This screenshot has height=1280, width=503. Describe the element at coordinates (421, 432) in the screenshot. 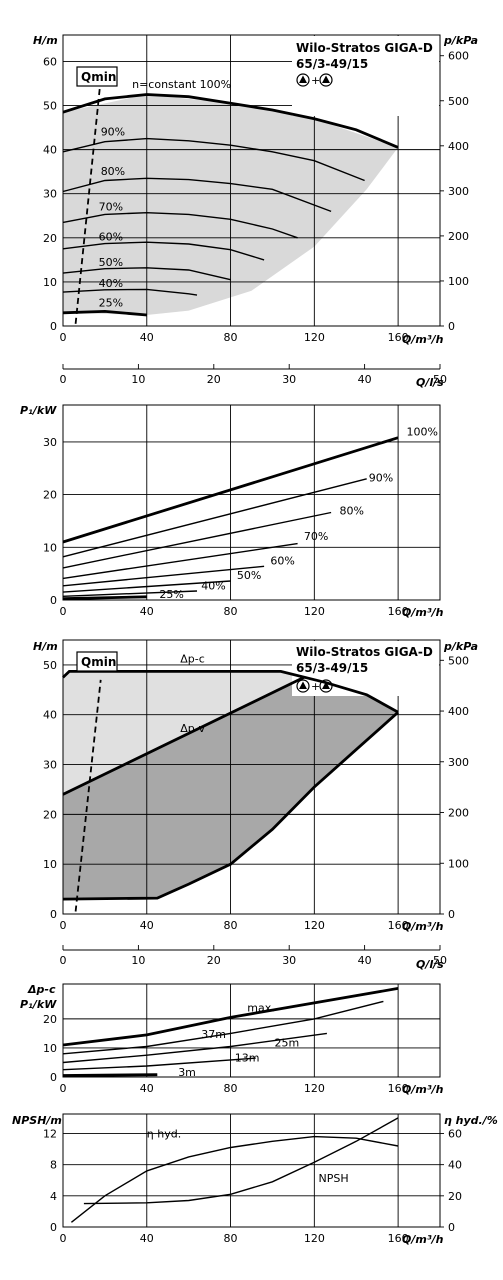

I see `series-label: 100%` at that location.